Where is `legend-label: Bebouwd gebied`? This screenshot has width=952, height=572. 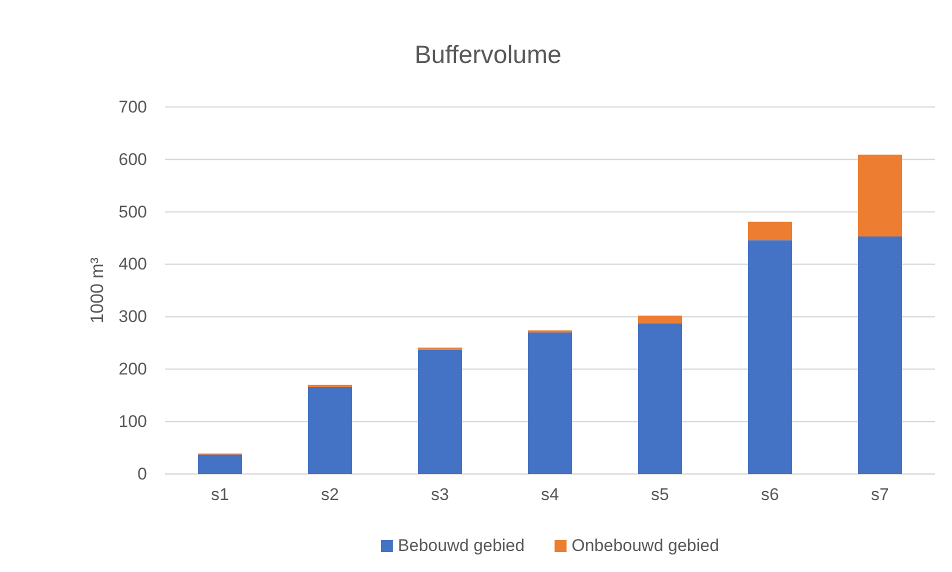 legend-label: Bebouwd gebied is located at coordinates (461, 545).